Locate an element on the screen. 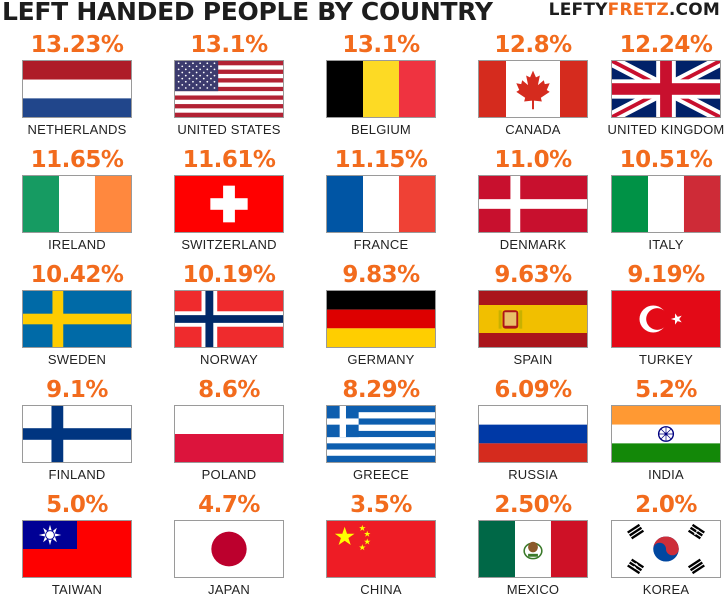 Image resolution: width=728 pixels, height=608 pixels. country-card-canada: 12.8% CANADA is located at coordinates (533, 90).